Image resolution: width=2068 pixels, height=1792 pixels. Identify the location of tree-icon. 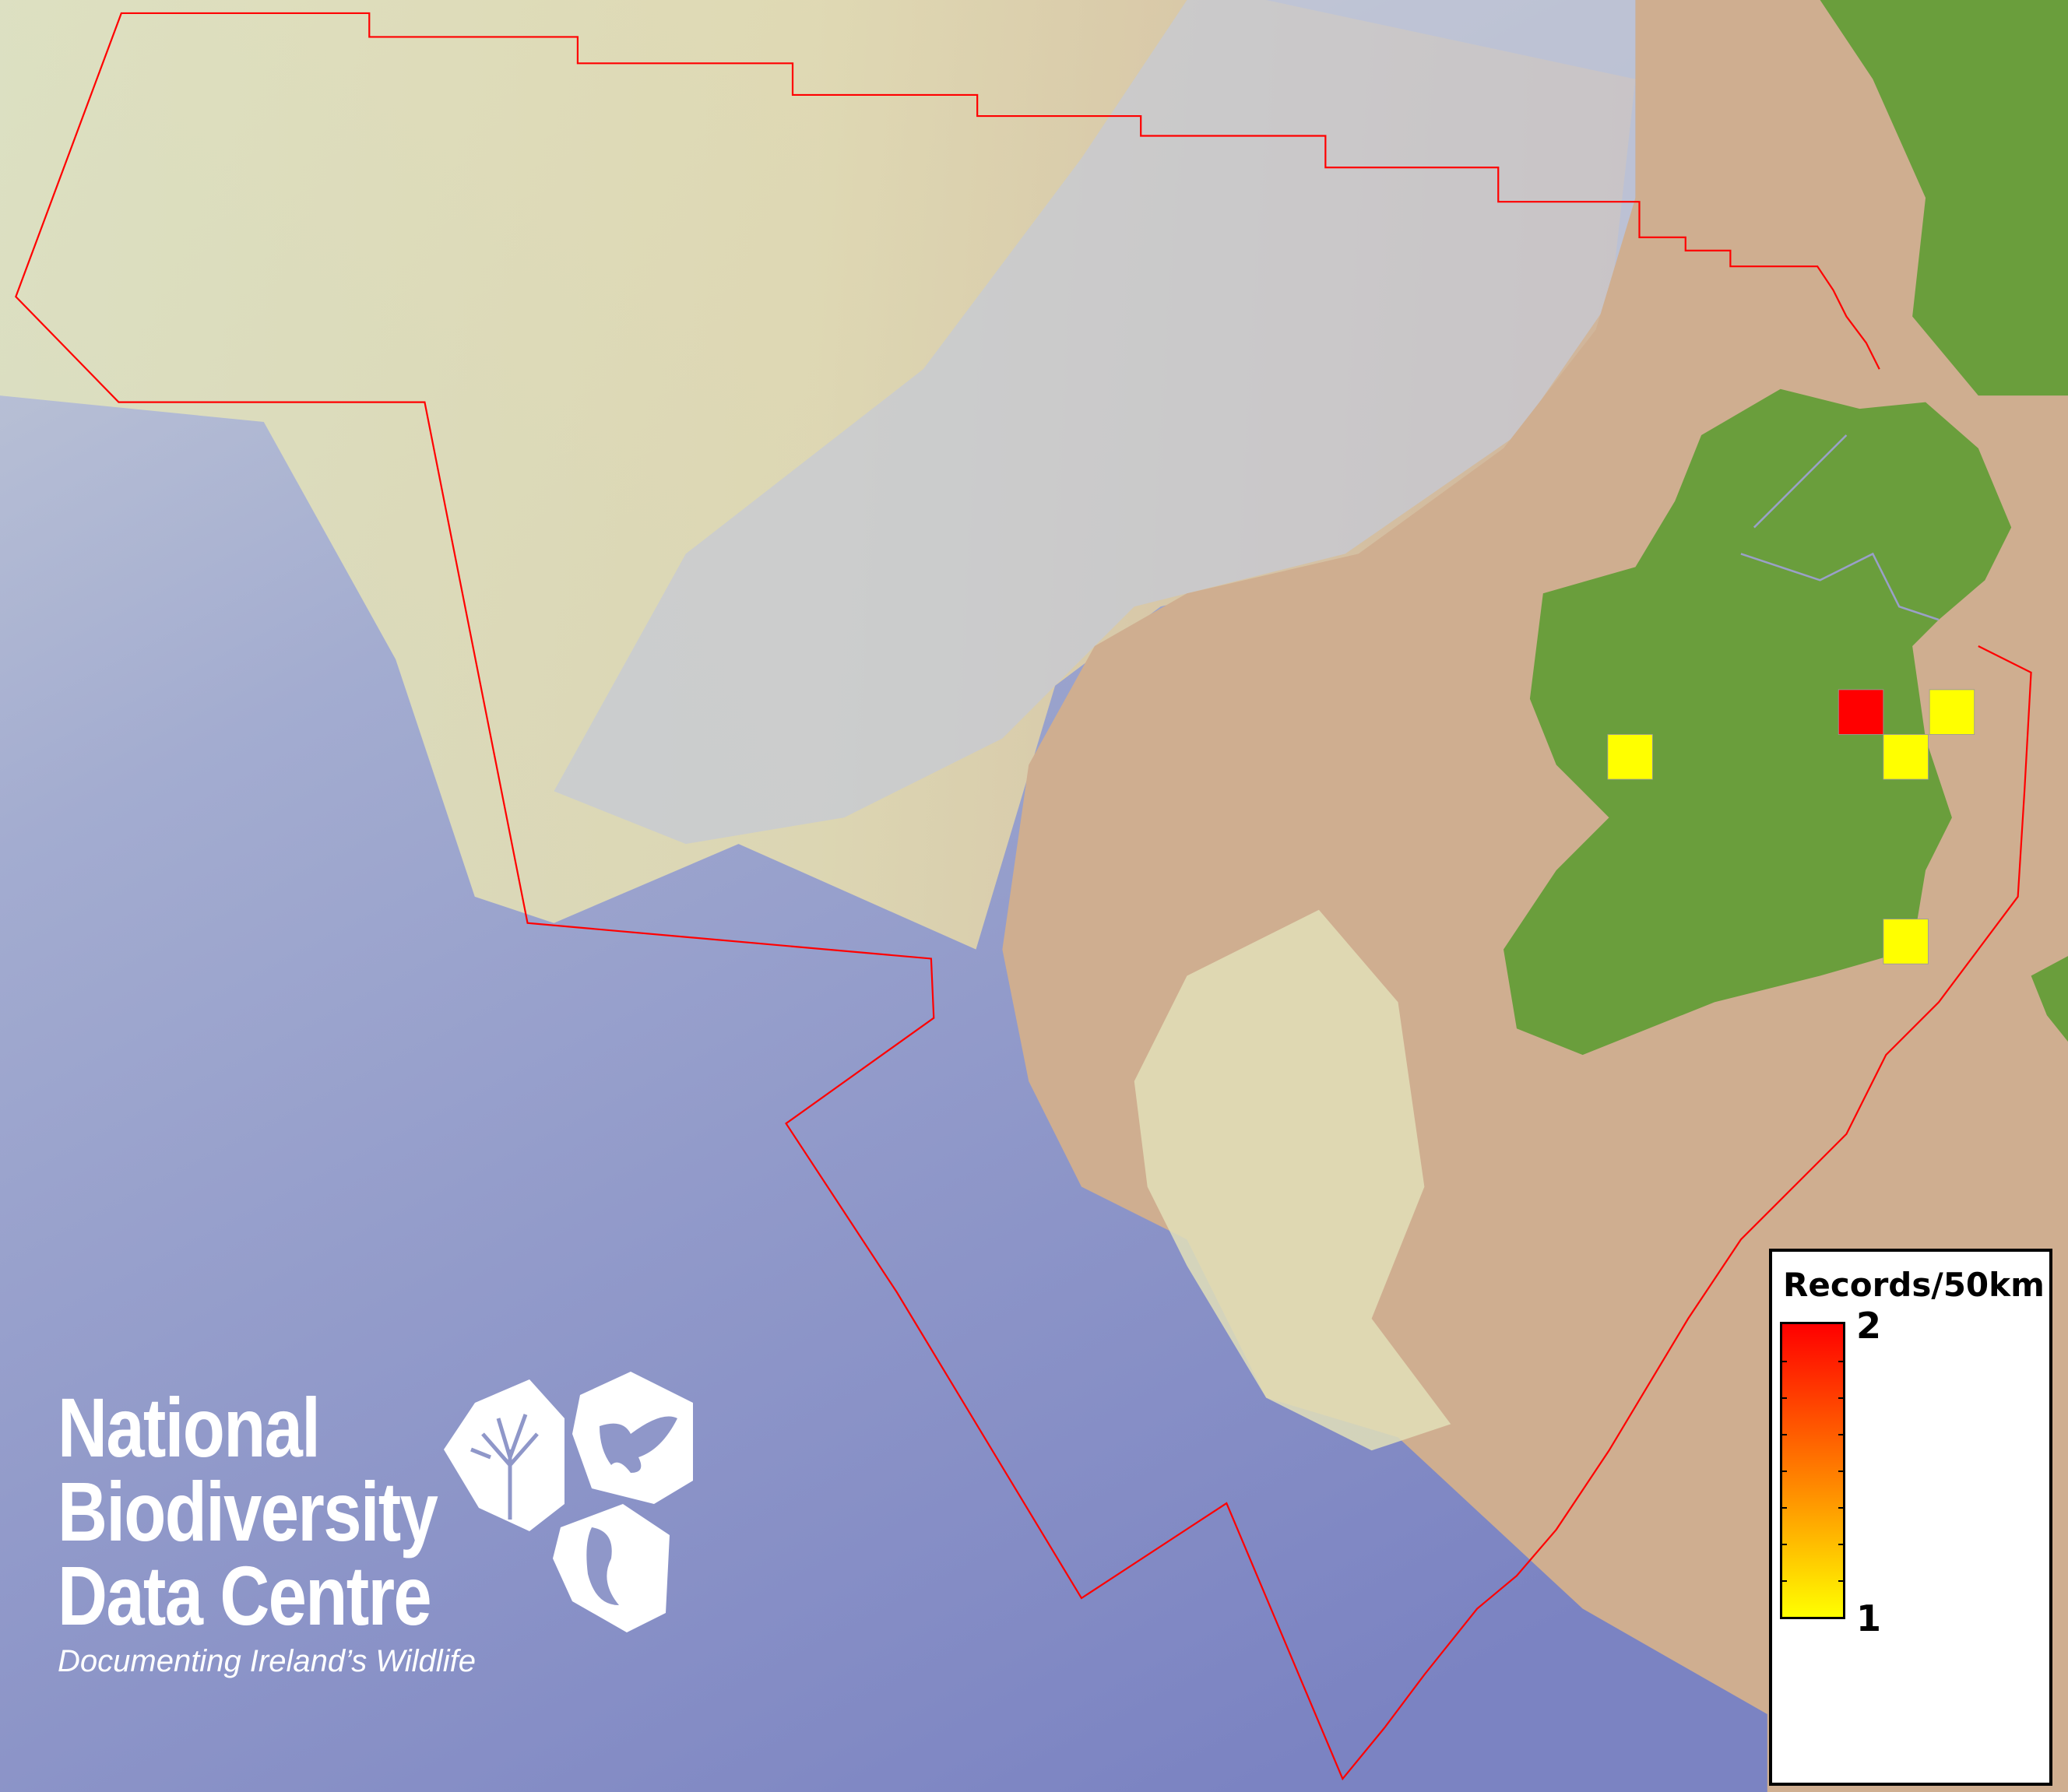
(504, 1455).